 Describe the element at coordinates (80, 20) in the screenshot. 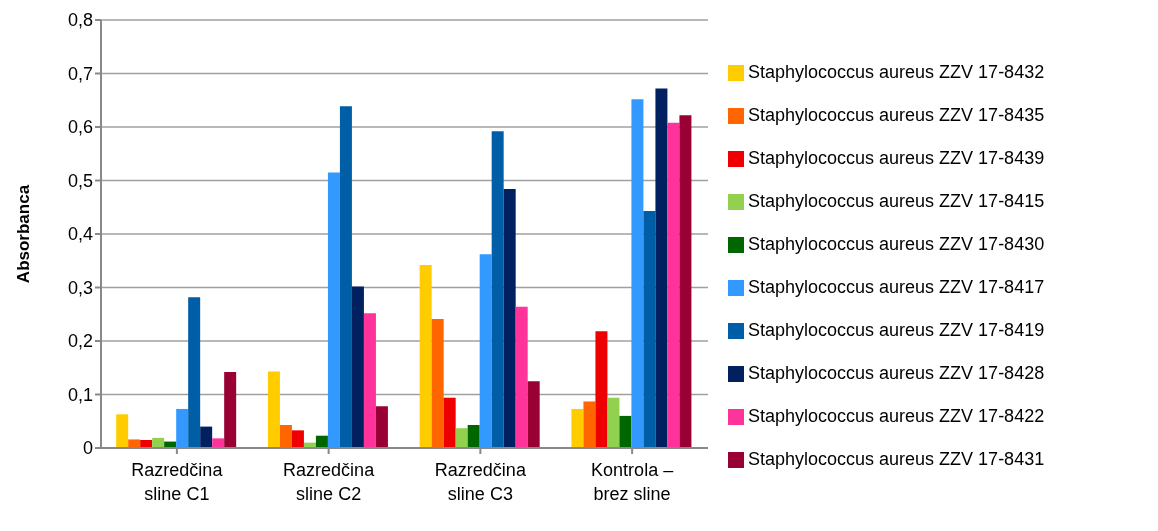

I see `y-tick-label: 0,8` at that location.